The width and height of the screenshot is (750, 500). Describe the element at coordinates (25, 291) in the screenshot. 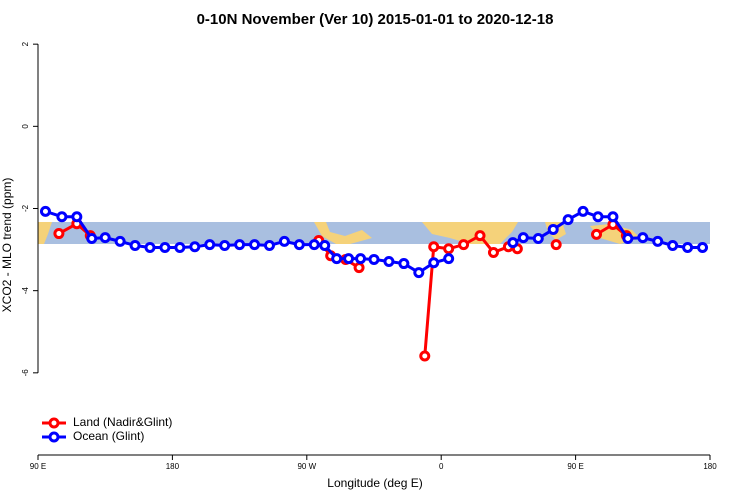

I see `y-tick-label: -4` at that location.